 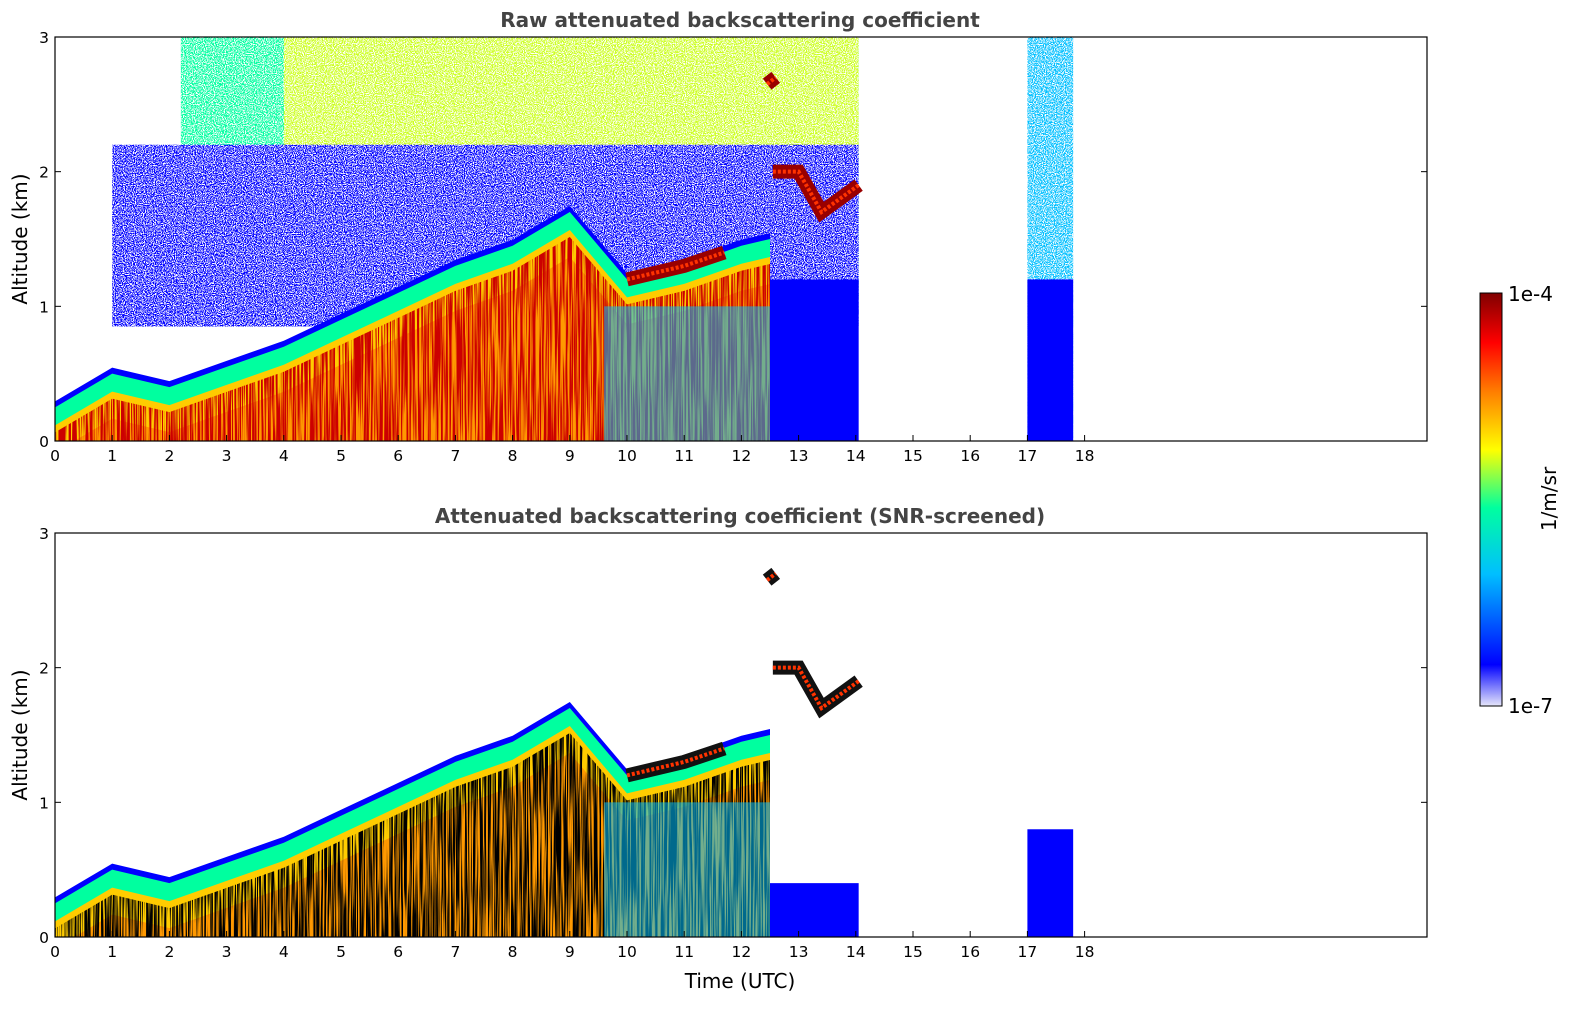 What do you see at coordinates (1530, 294) in the screenshot?
I see `colorbar-max-label: 1e-4` at bounding box center [1530, 294].